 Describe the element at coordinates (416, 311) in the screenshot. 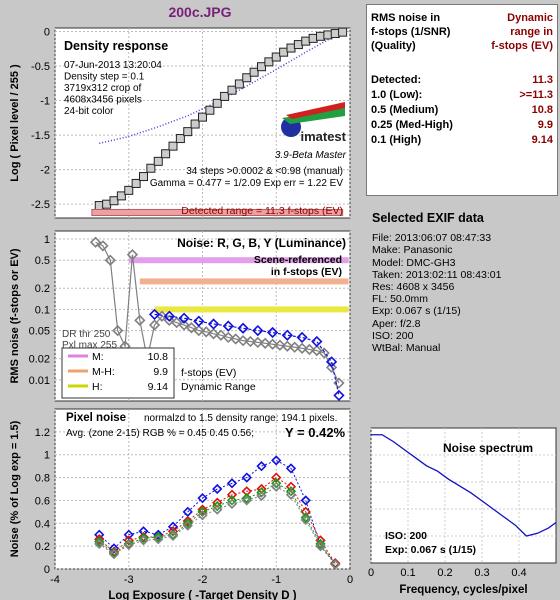

I see `exif-line: Exp: 0.067 s (1/15)` at that location.